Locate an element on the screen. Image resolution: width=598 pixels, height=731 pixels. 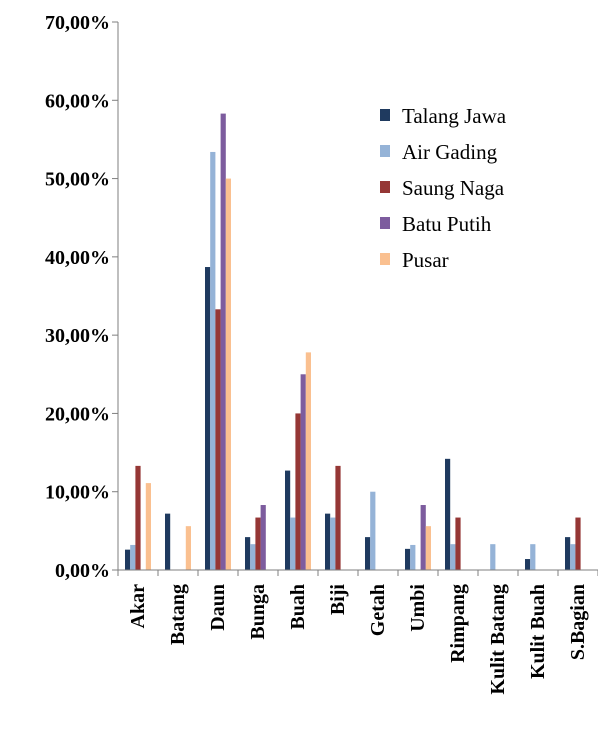
legend-item: Talang Jawa is located at coordinates (443, 116).